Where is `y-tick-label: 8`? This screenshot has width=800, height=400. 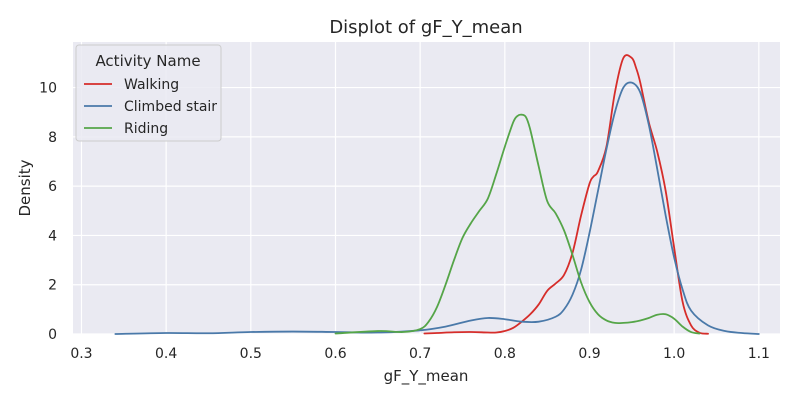
y-tick-label: 8 is located at coordinates (52, 138).